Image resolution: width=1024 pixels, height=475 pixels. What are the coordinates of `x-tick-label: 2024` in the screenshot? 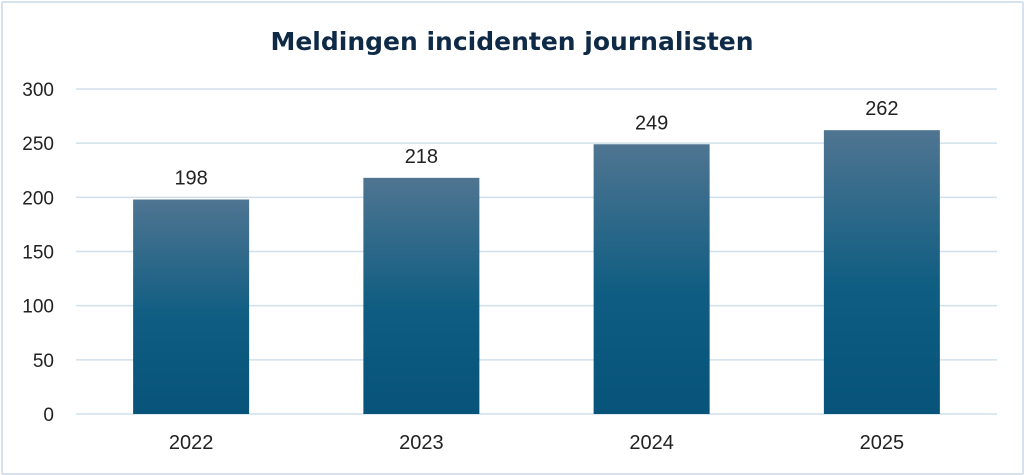 It's located at (651, 443).